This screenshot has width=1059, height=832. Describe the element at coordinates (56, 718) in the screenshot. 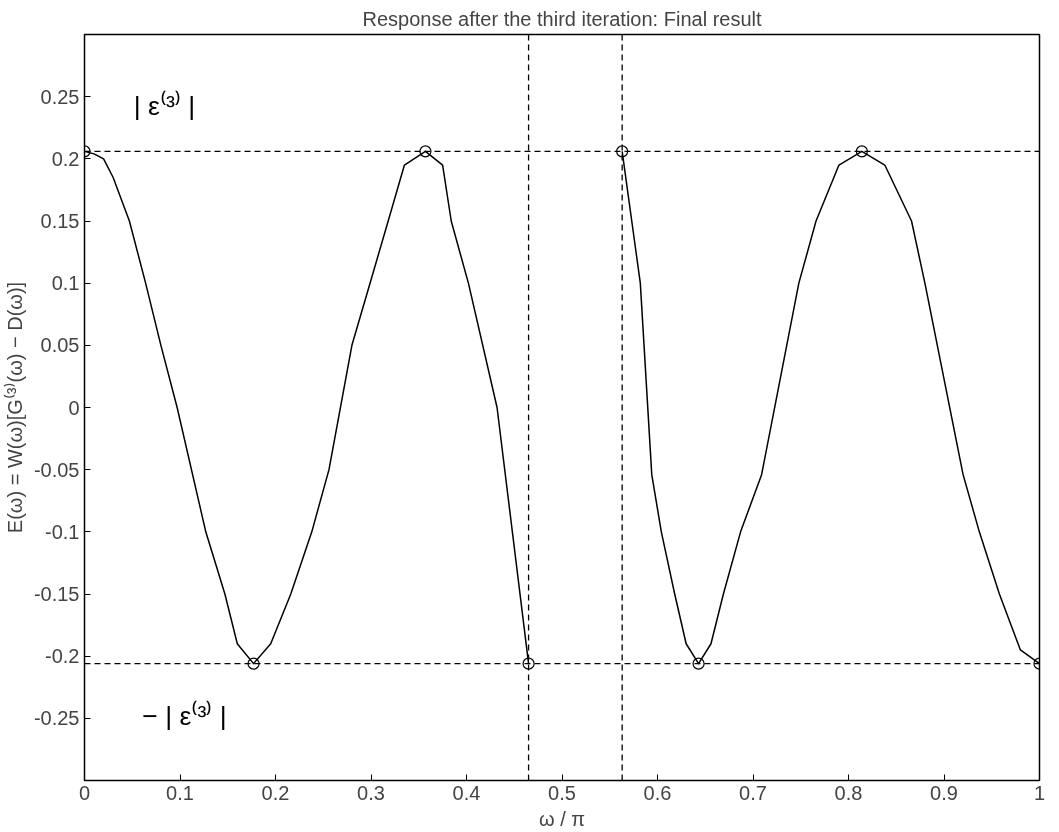

I see `y-tick-label: -0.25` at that location.